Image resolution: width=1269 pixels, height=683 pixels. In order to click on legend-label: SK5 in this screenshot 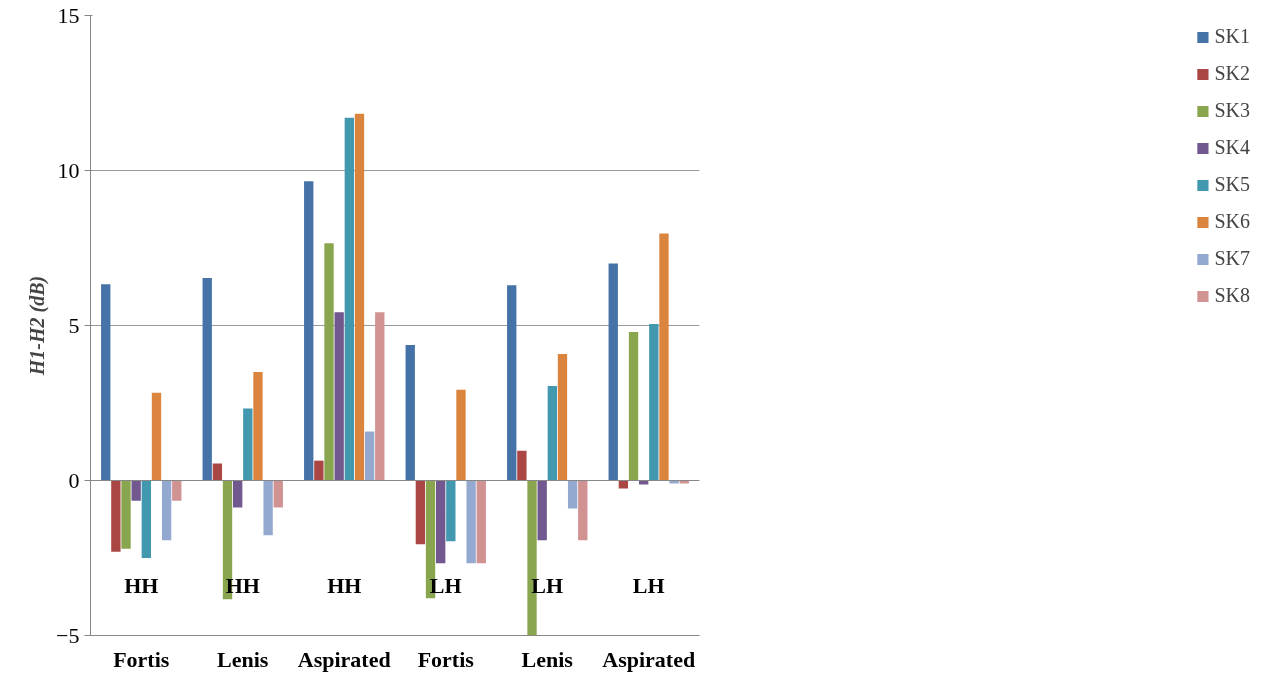, I will do `click(1232, 184)`.